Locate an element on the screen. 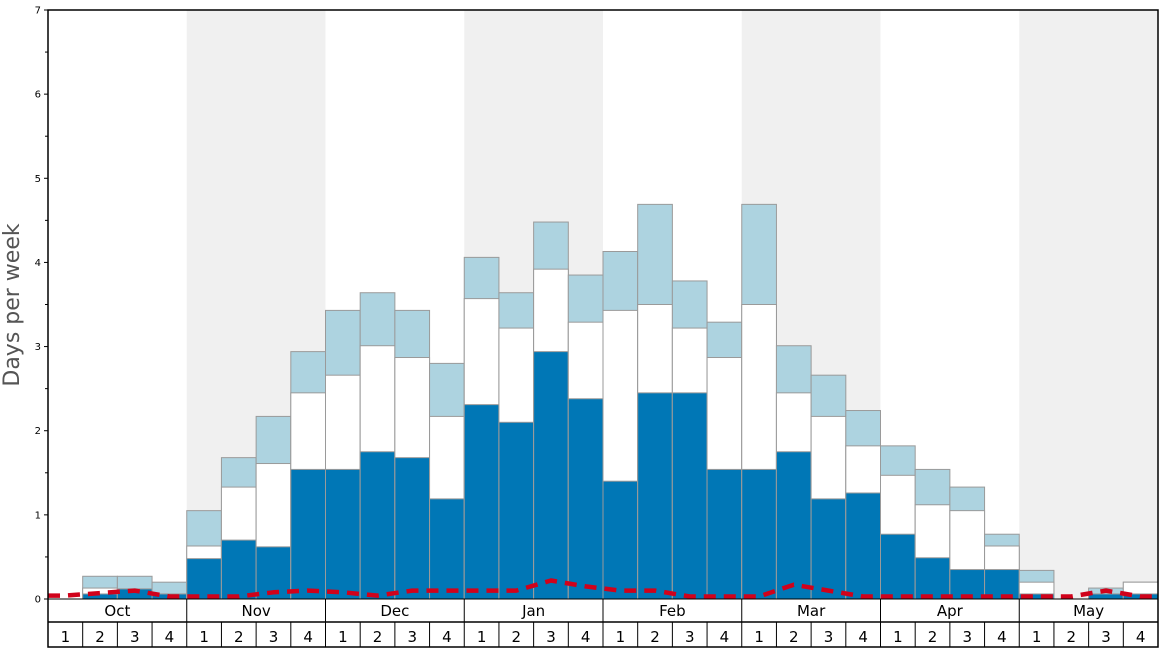 The width and height of the screenshot is (1168, 648). y-tick-label-0: 0 is located at coordinates (38, 600).